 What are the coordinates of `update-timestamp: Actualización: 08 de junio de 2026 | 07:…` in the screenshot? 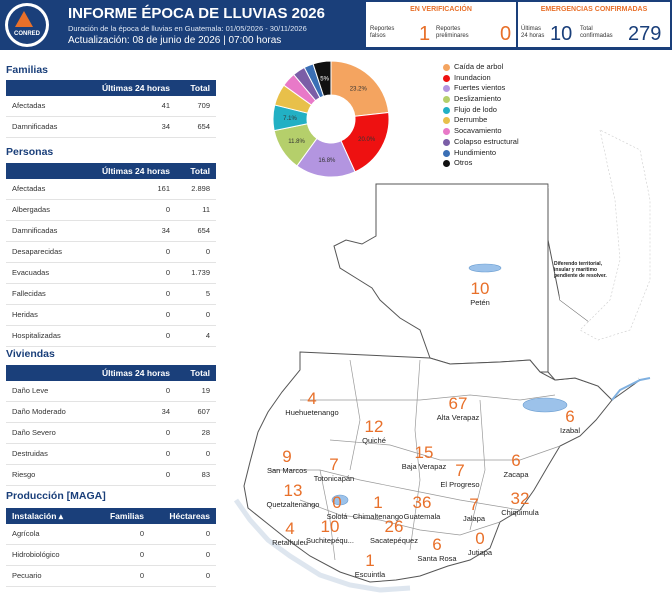 It's located at (175, 40).